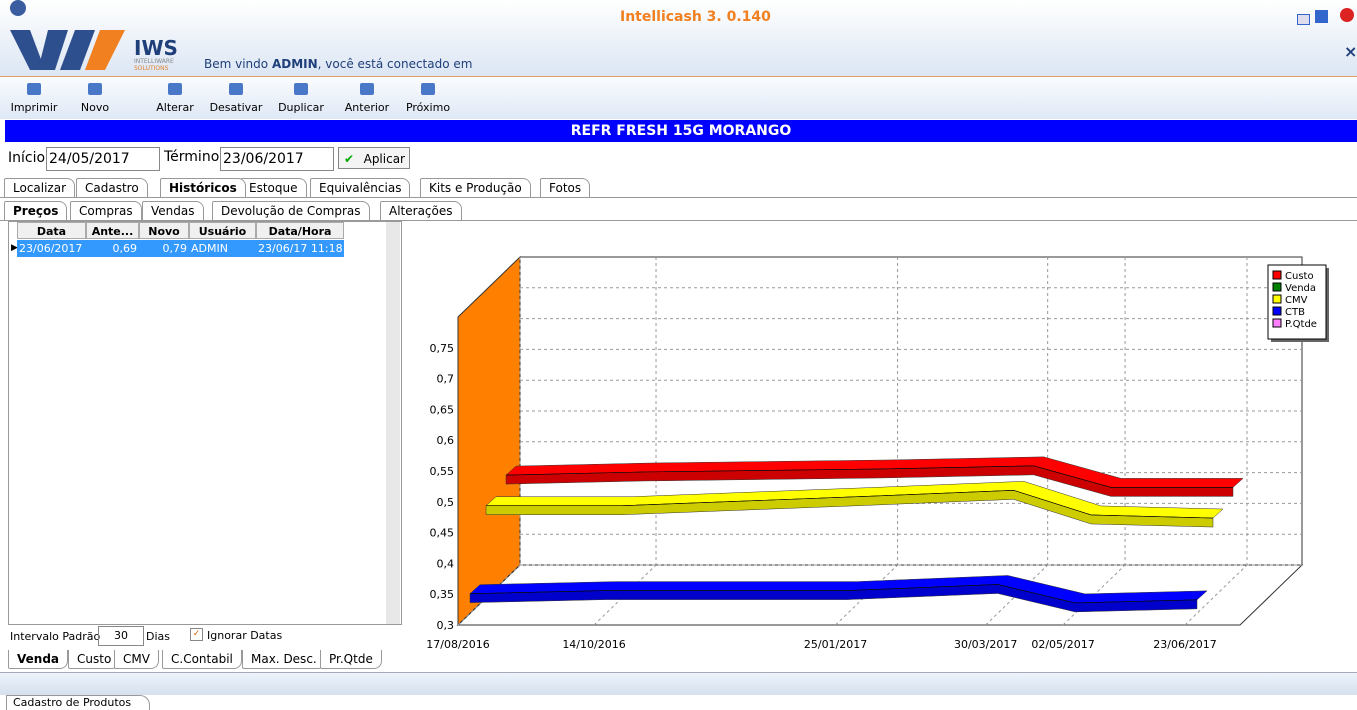 Image resolution: width=1357 pixels, height=710 pixels. Describe the element at coordinates (222, 248) in the screenshot. I see `cell: ADMIN` at that location.